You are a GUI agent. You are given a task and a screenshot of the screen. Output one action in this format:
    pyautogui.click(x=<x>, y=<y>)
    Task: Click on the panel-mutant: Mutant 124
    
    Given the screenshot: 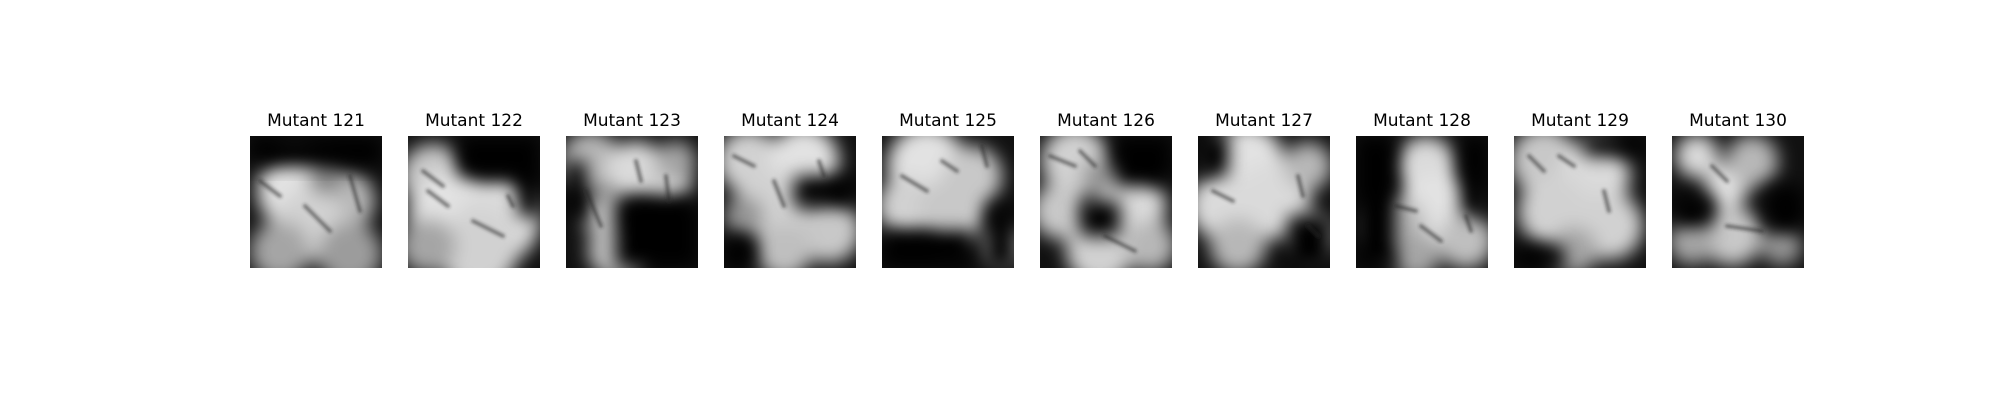 What is the action you would take?
    pyautogui.click(x=790, y=189)
    